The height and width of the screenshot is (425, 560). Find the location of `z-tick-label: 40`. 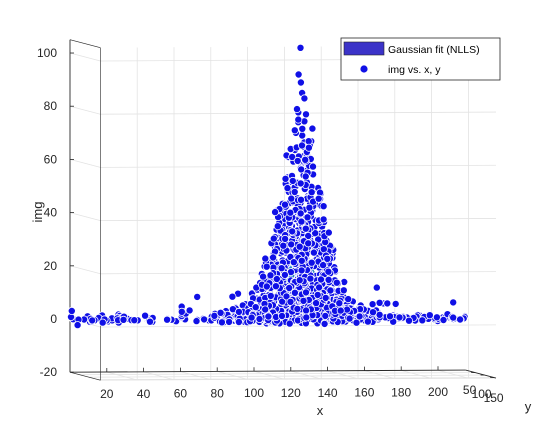

z-tick-label: 40 is located at coordinates (51, 213).